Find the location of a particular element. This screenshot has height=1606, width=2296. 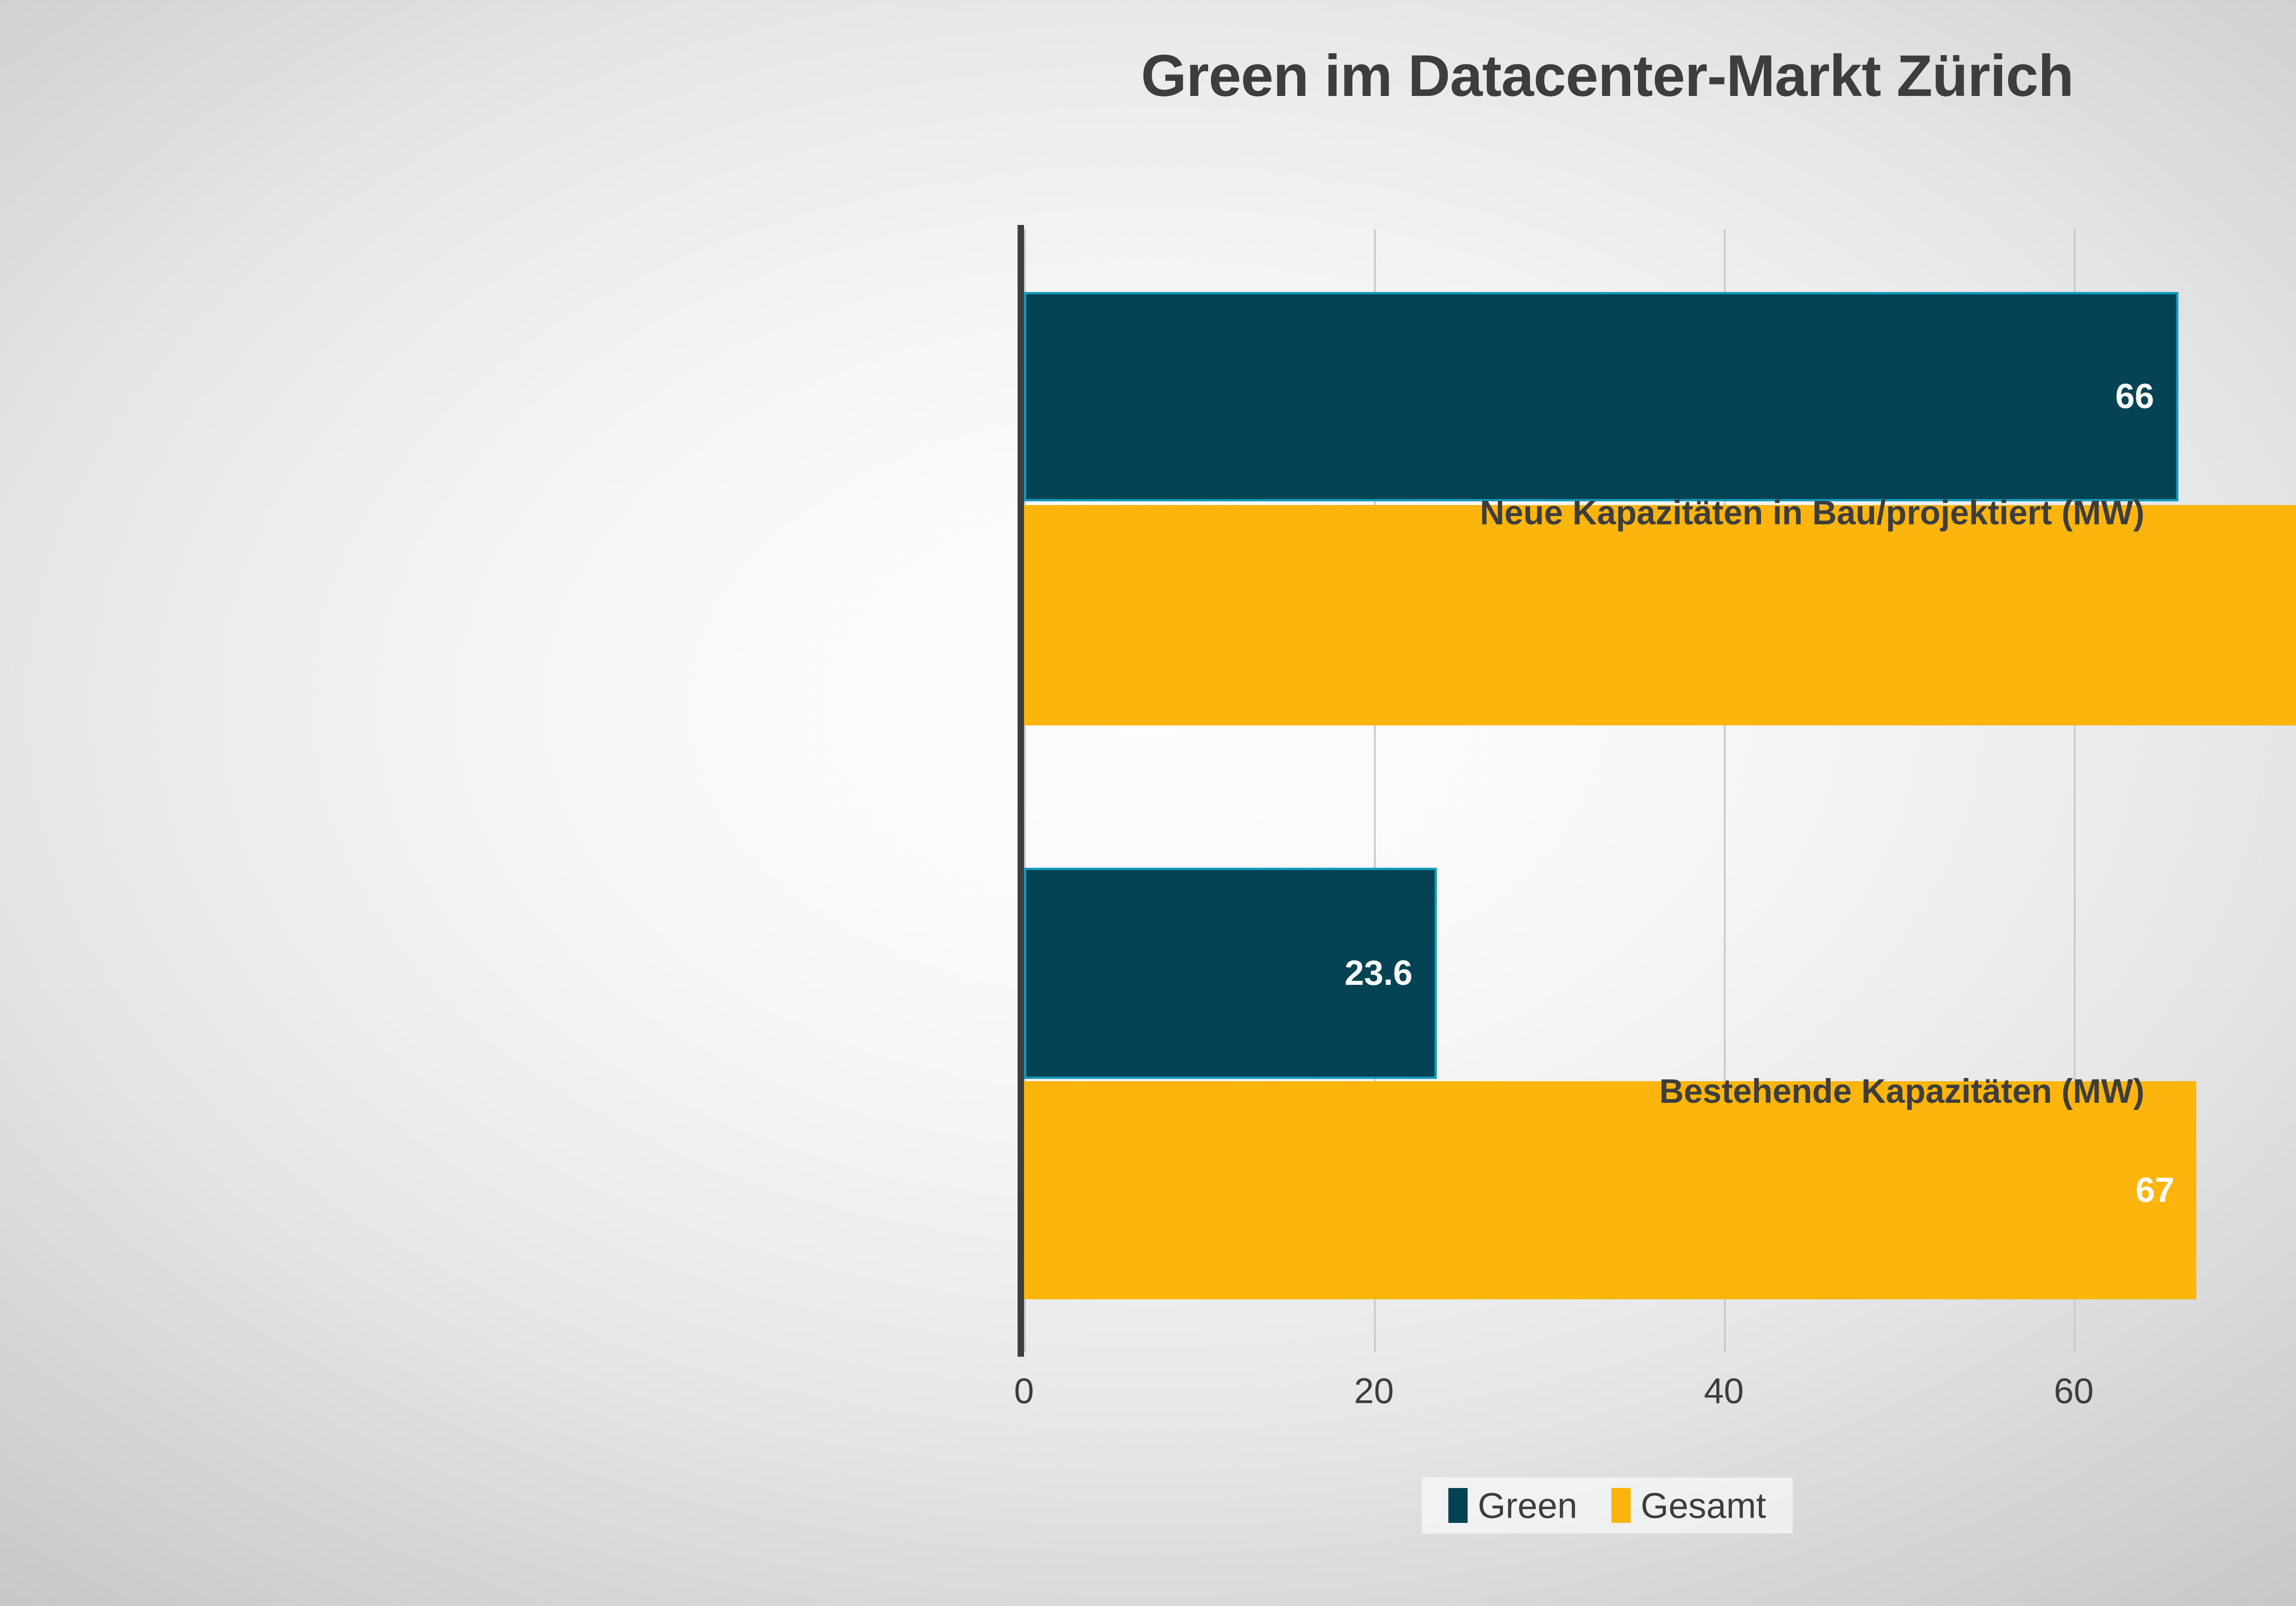

legend: Green Gesamt is located at coordinates (1607, 1505).